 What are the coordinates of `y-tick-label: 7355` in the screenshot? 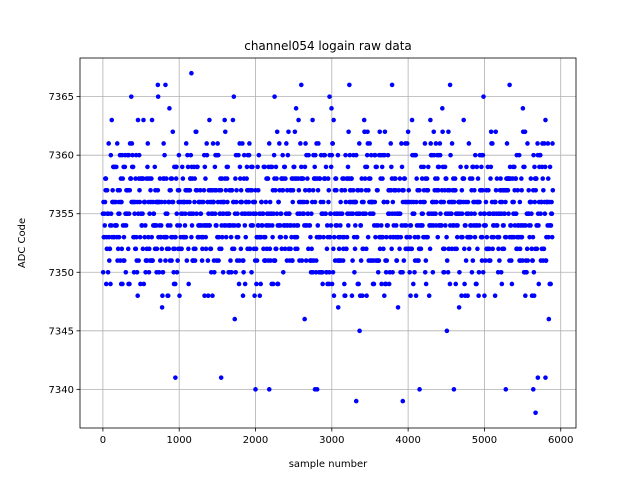 It's located at (61, 214).